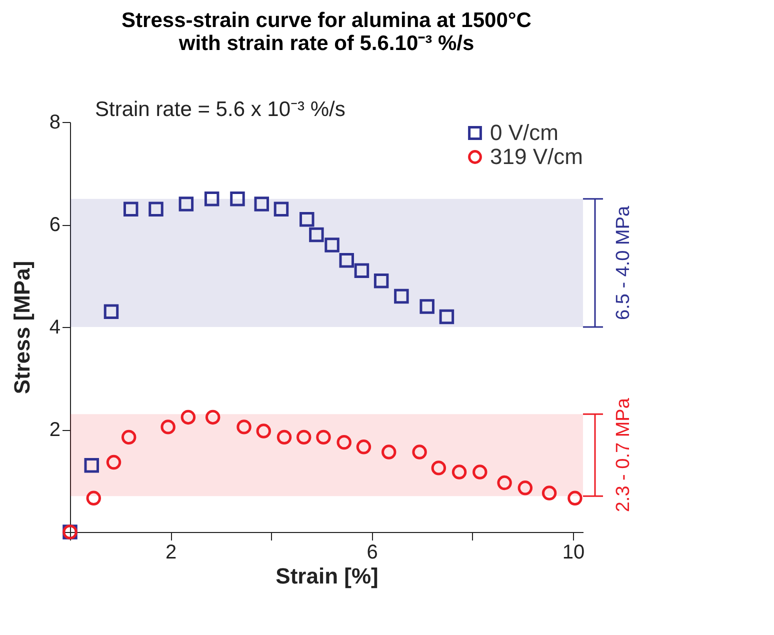 The width and height of the screenshot is (774, 635). What do you see at coordinates (573, 553) in the screenshot?
I see `x-tick-label: 10` at bounding box center [573, 553].